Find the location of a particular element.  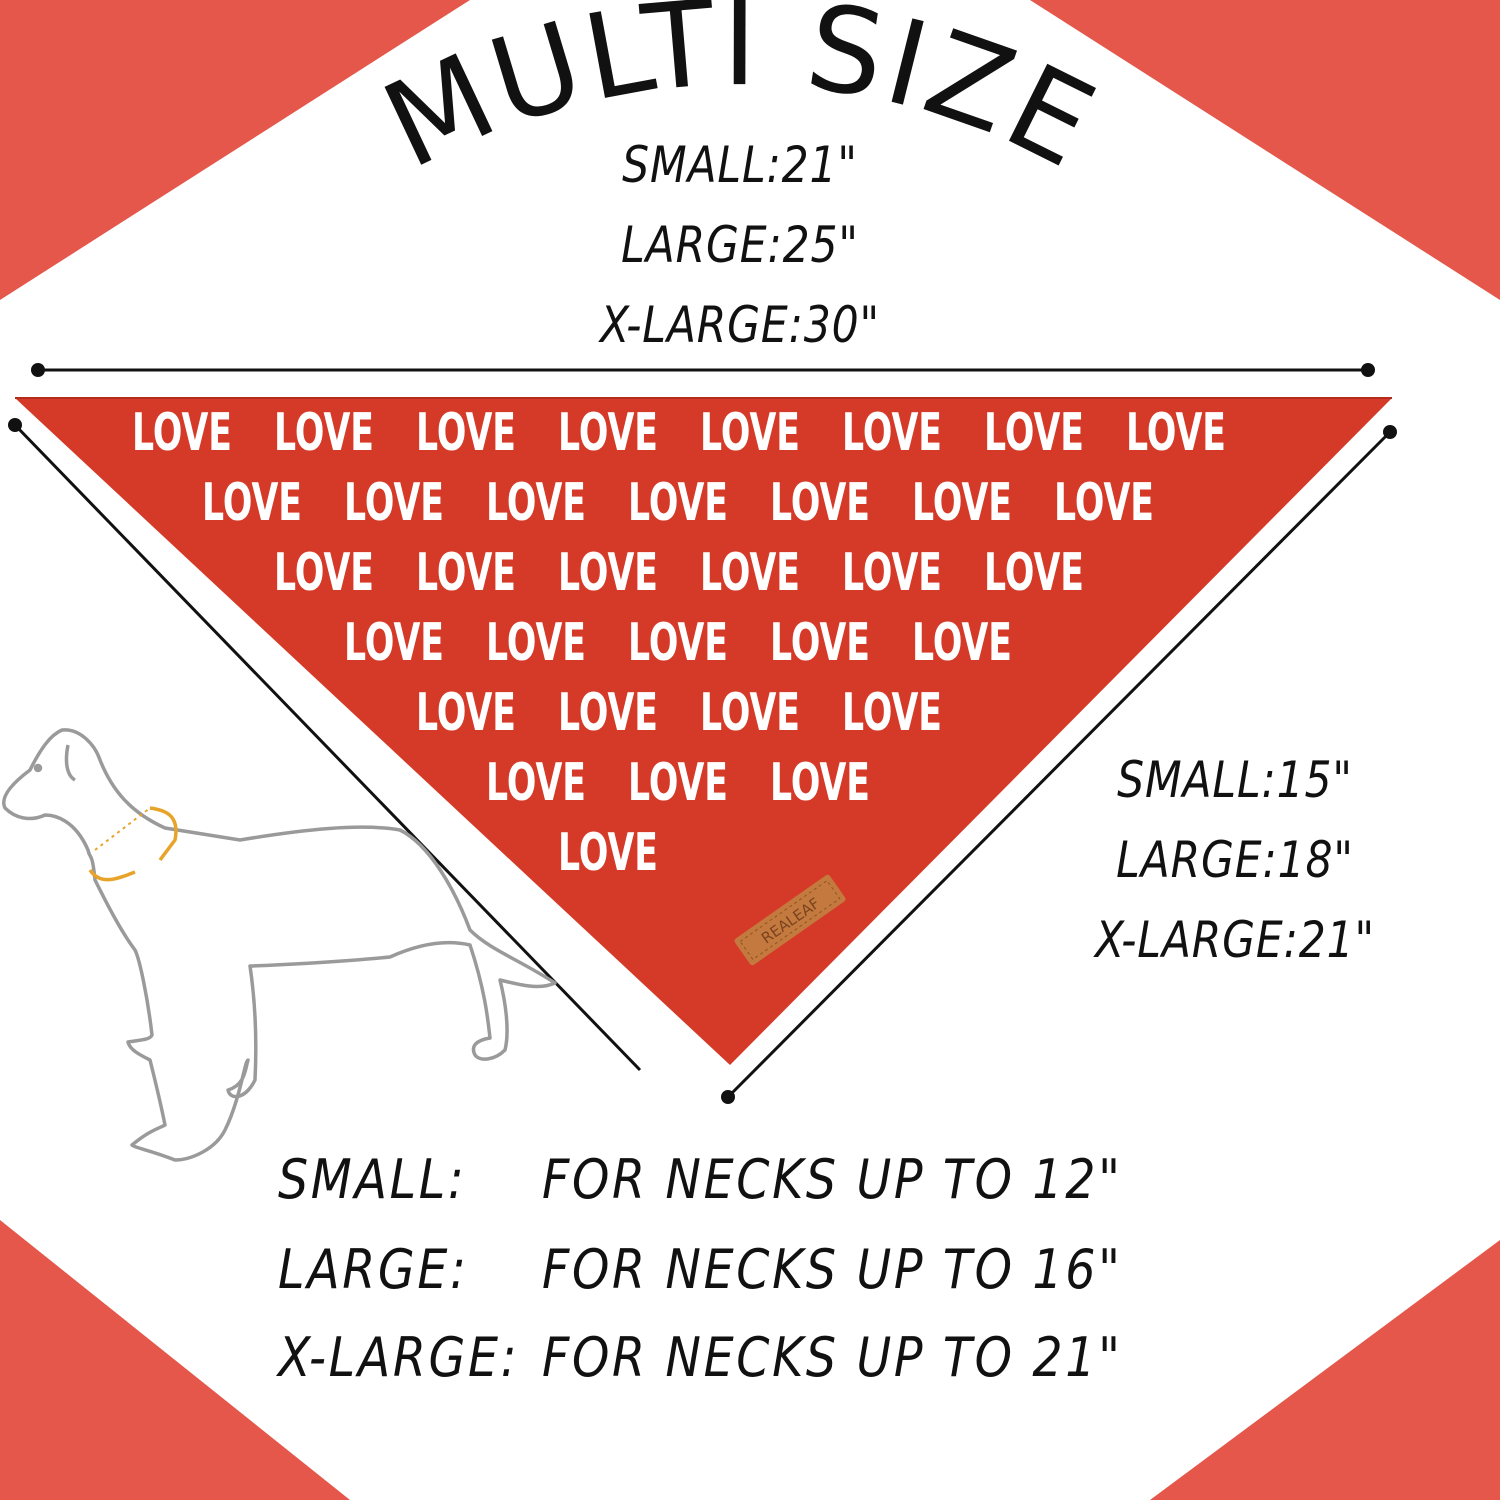

dog-outline-illustration is located at coordinates (279, 945).